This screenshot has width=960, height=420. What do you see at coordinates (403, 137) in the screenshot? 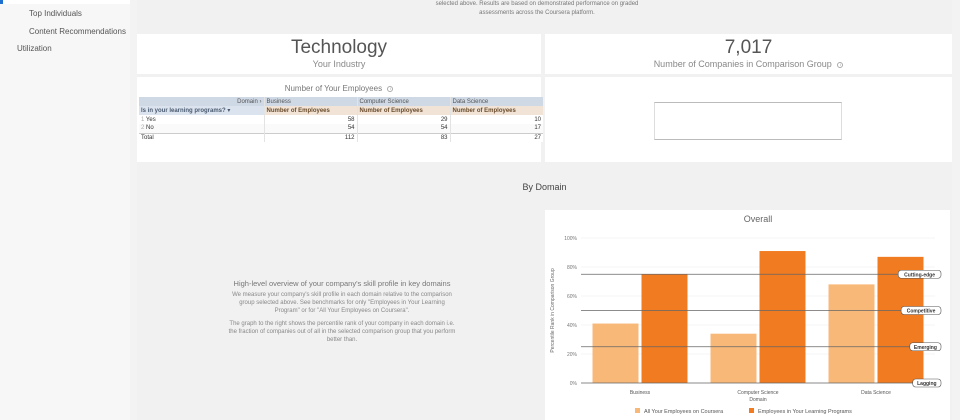
I see `table-cell: 83` at bounding box center [403, 137].